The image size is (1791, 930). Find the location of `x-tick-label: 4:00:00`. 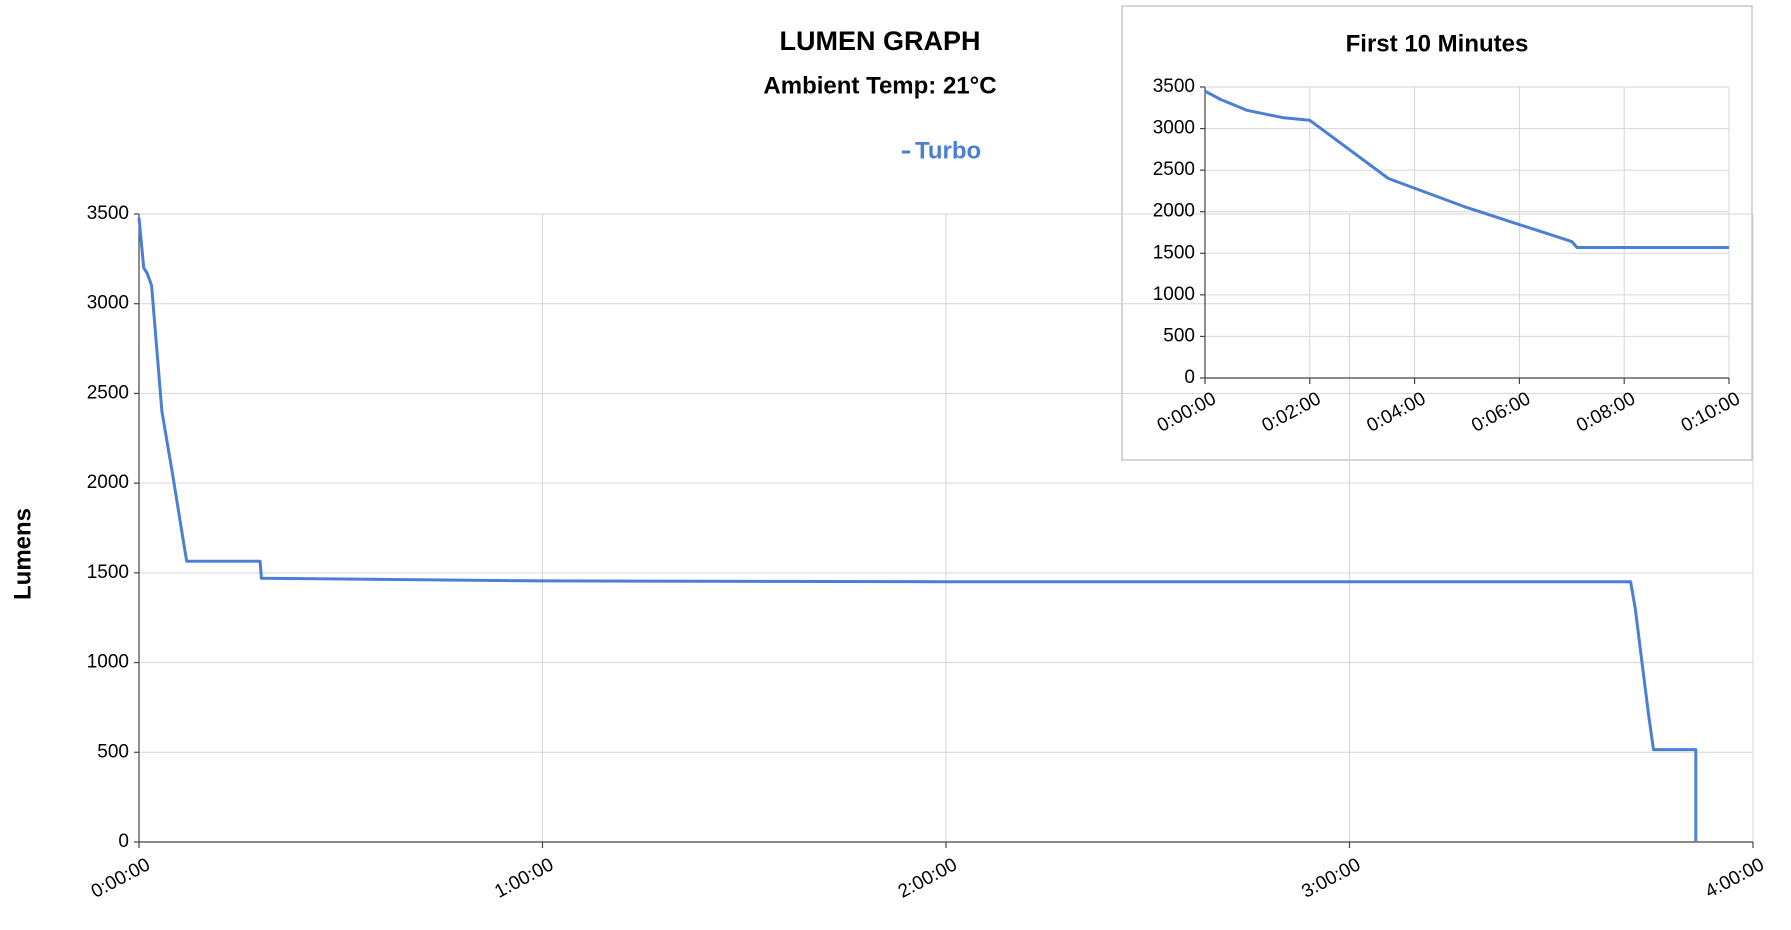

x-tick-label: 4:00:00 is located at coordinates (1735, 878).